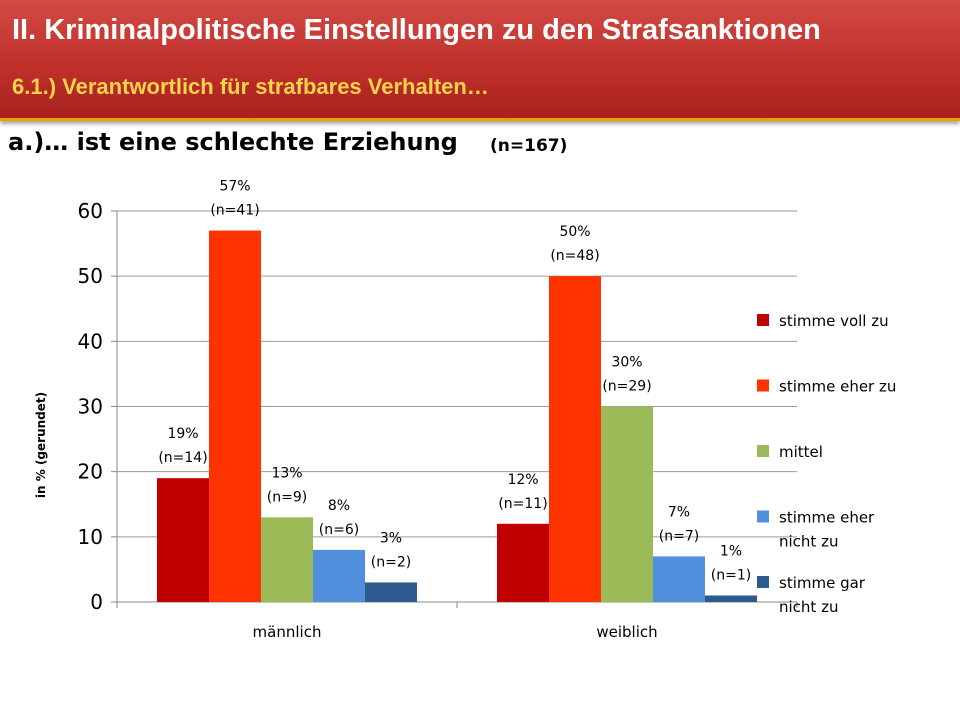 This screenshot has height=720, width=960. I want to click on data-label-count: (n=2), so click(391, 562).